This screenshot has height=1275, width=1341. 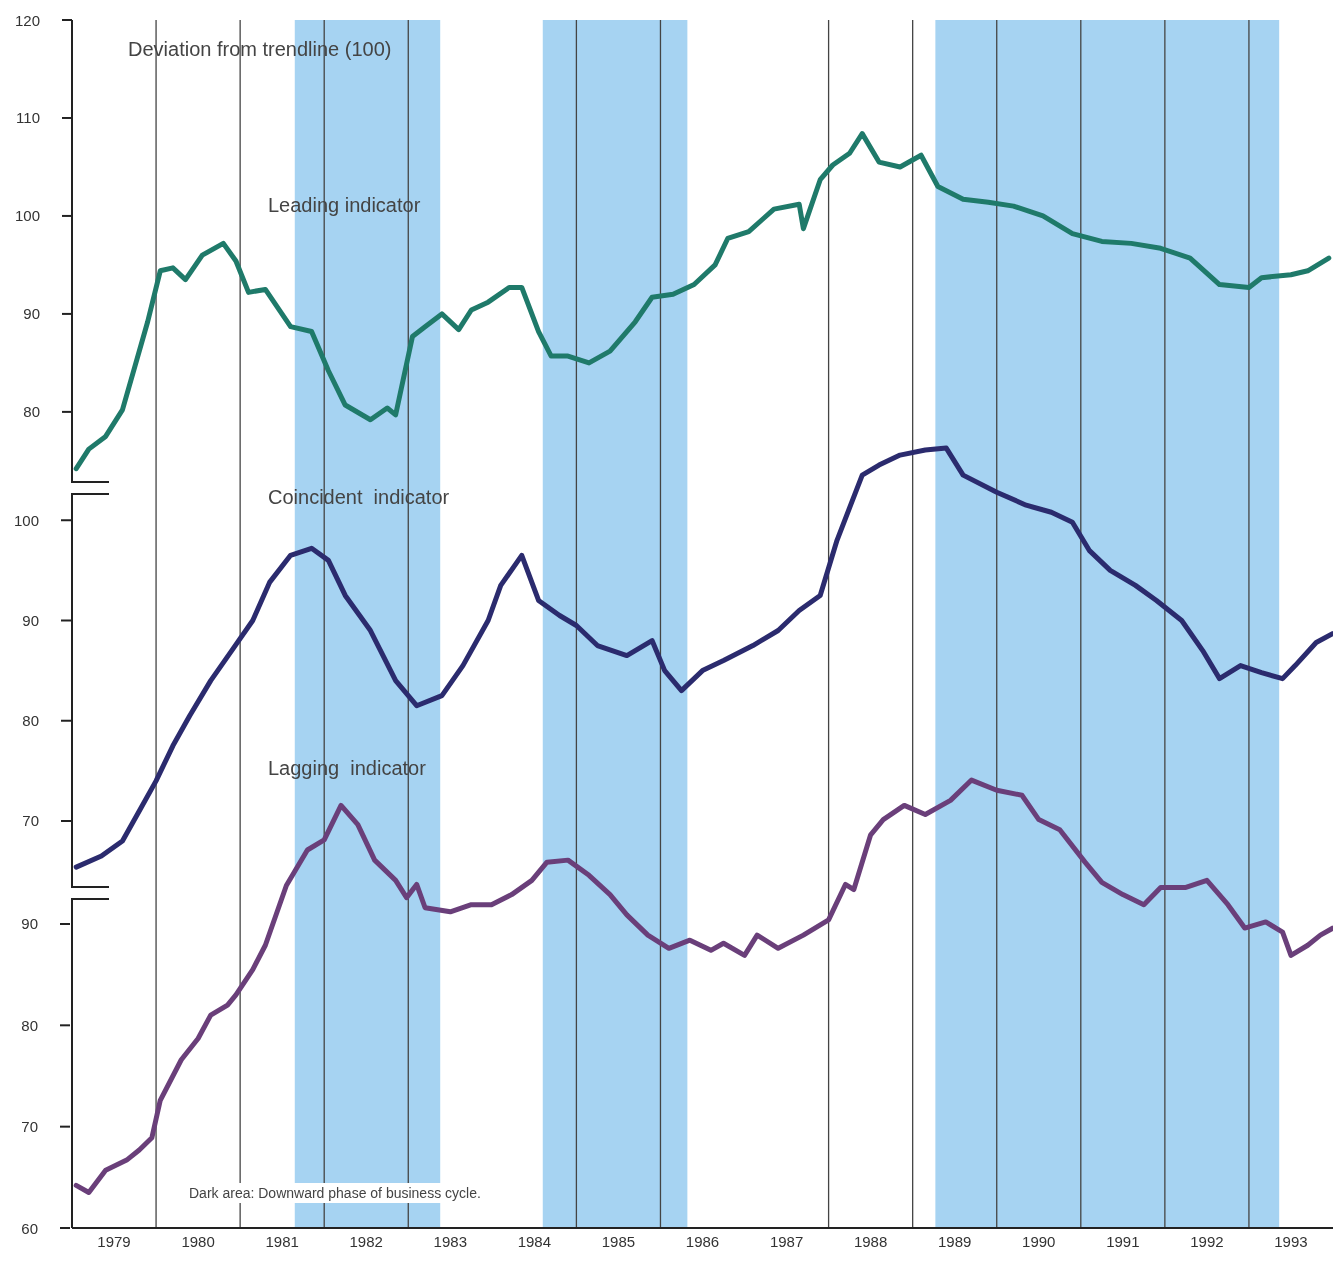 What do you see at coordinates (618, 1241) in the screenshot?
I see `x-tick-label: 1985` at bounding box center [618, 1241].